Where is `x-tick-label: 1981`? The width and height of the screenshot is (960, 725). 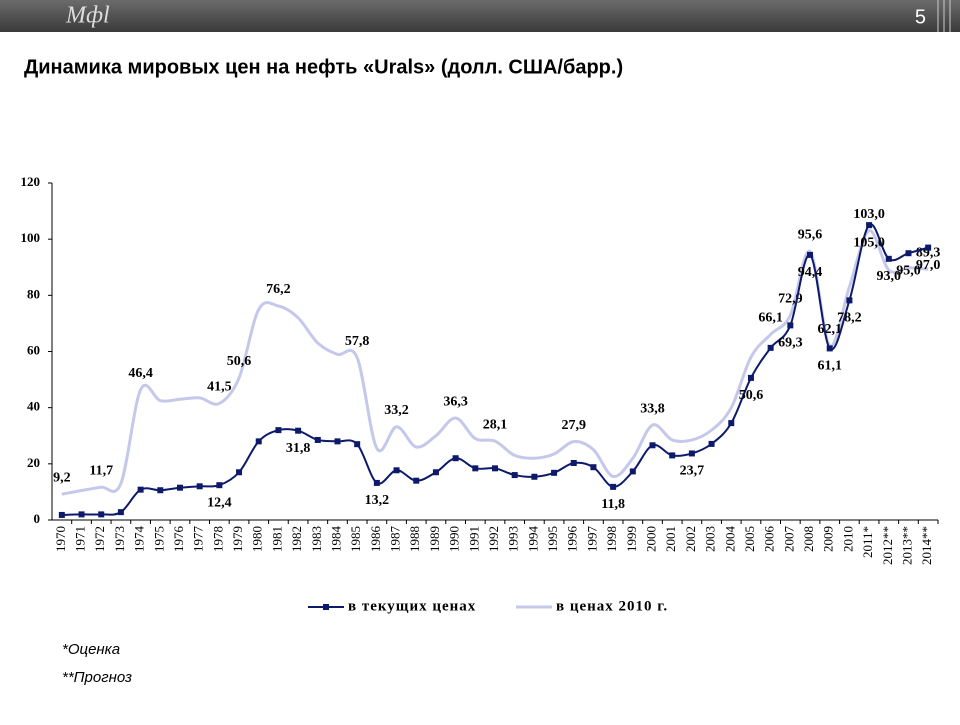 x-tick-label: 1981 is located at coordinates (276, 539).